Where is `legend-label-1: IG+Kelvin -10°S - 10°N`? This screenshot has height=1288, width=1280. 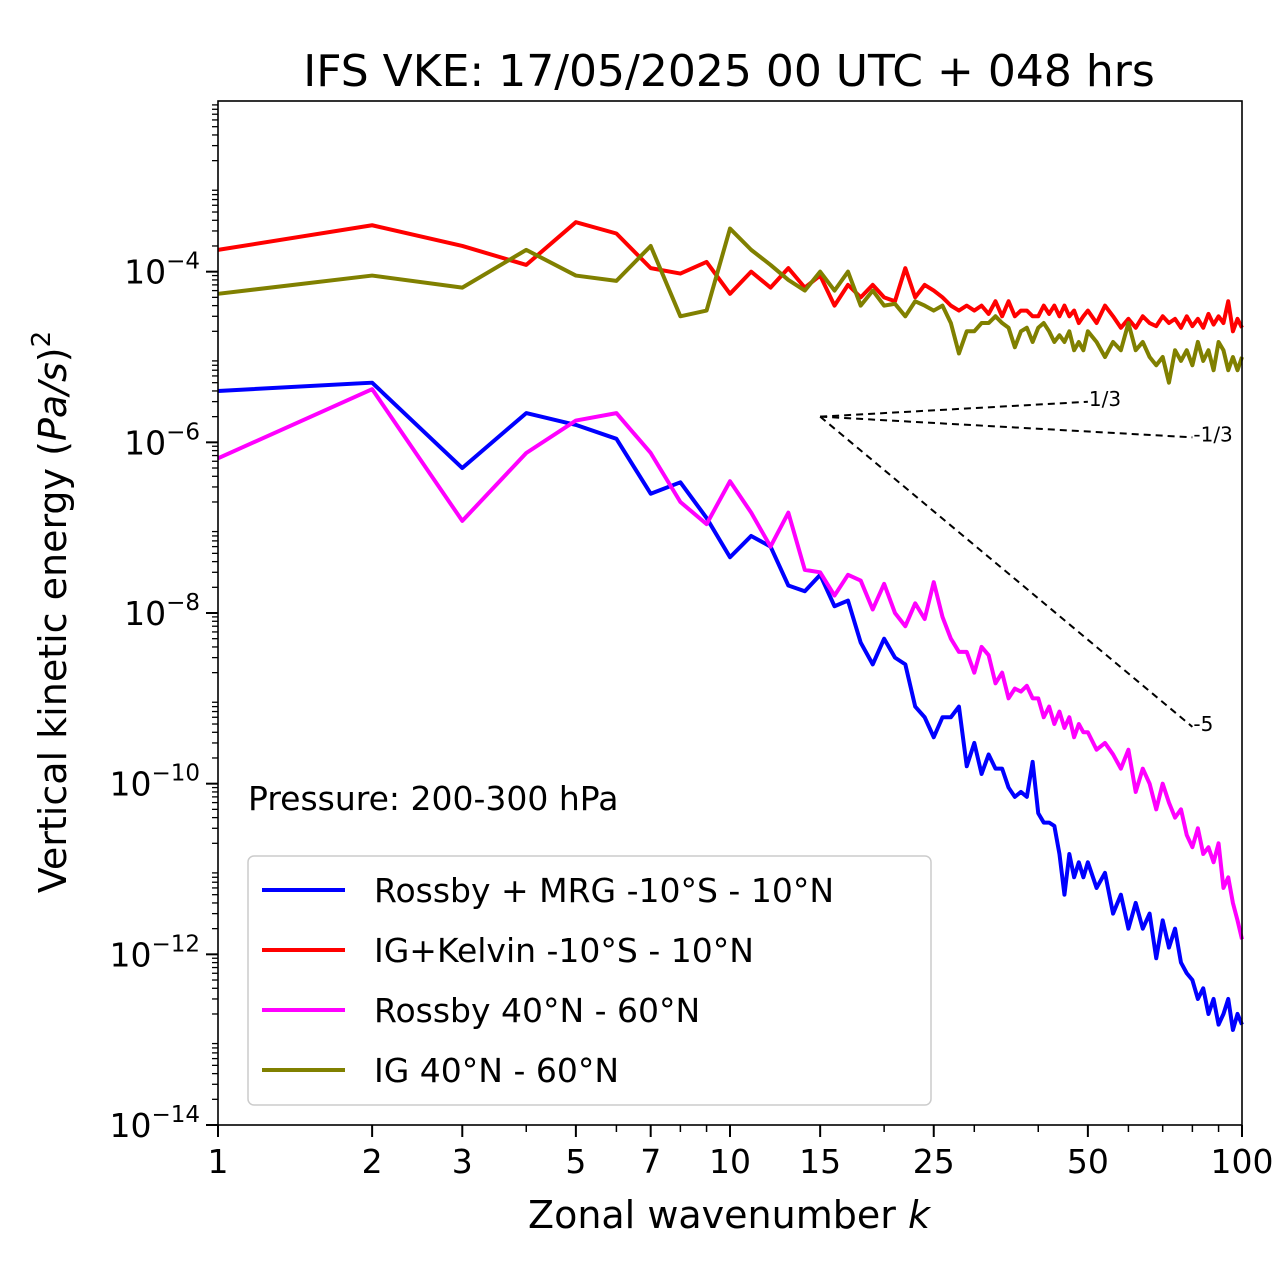
legend-label-1: IG+Kelvin -10°S - 10°N is located at coordinates (564, 950).